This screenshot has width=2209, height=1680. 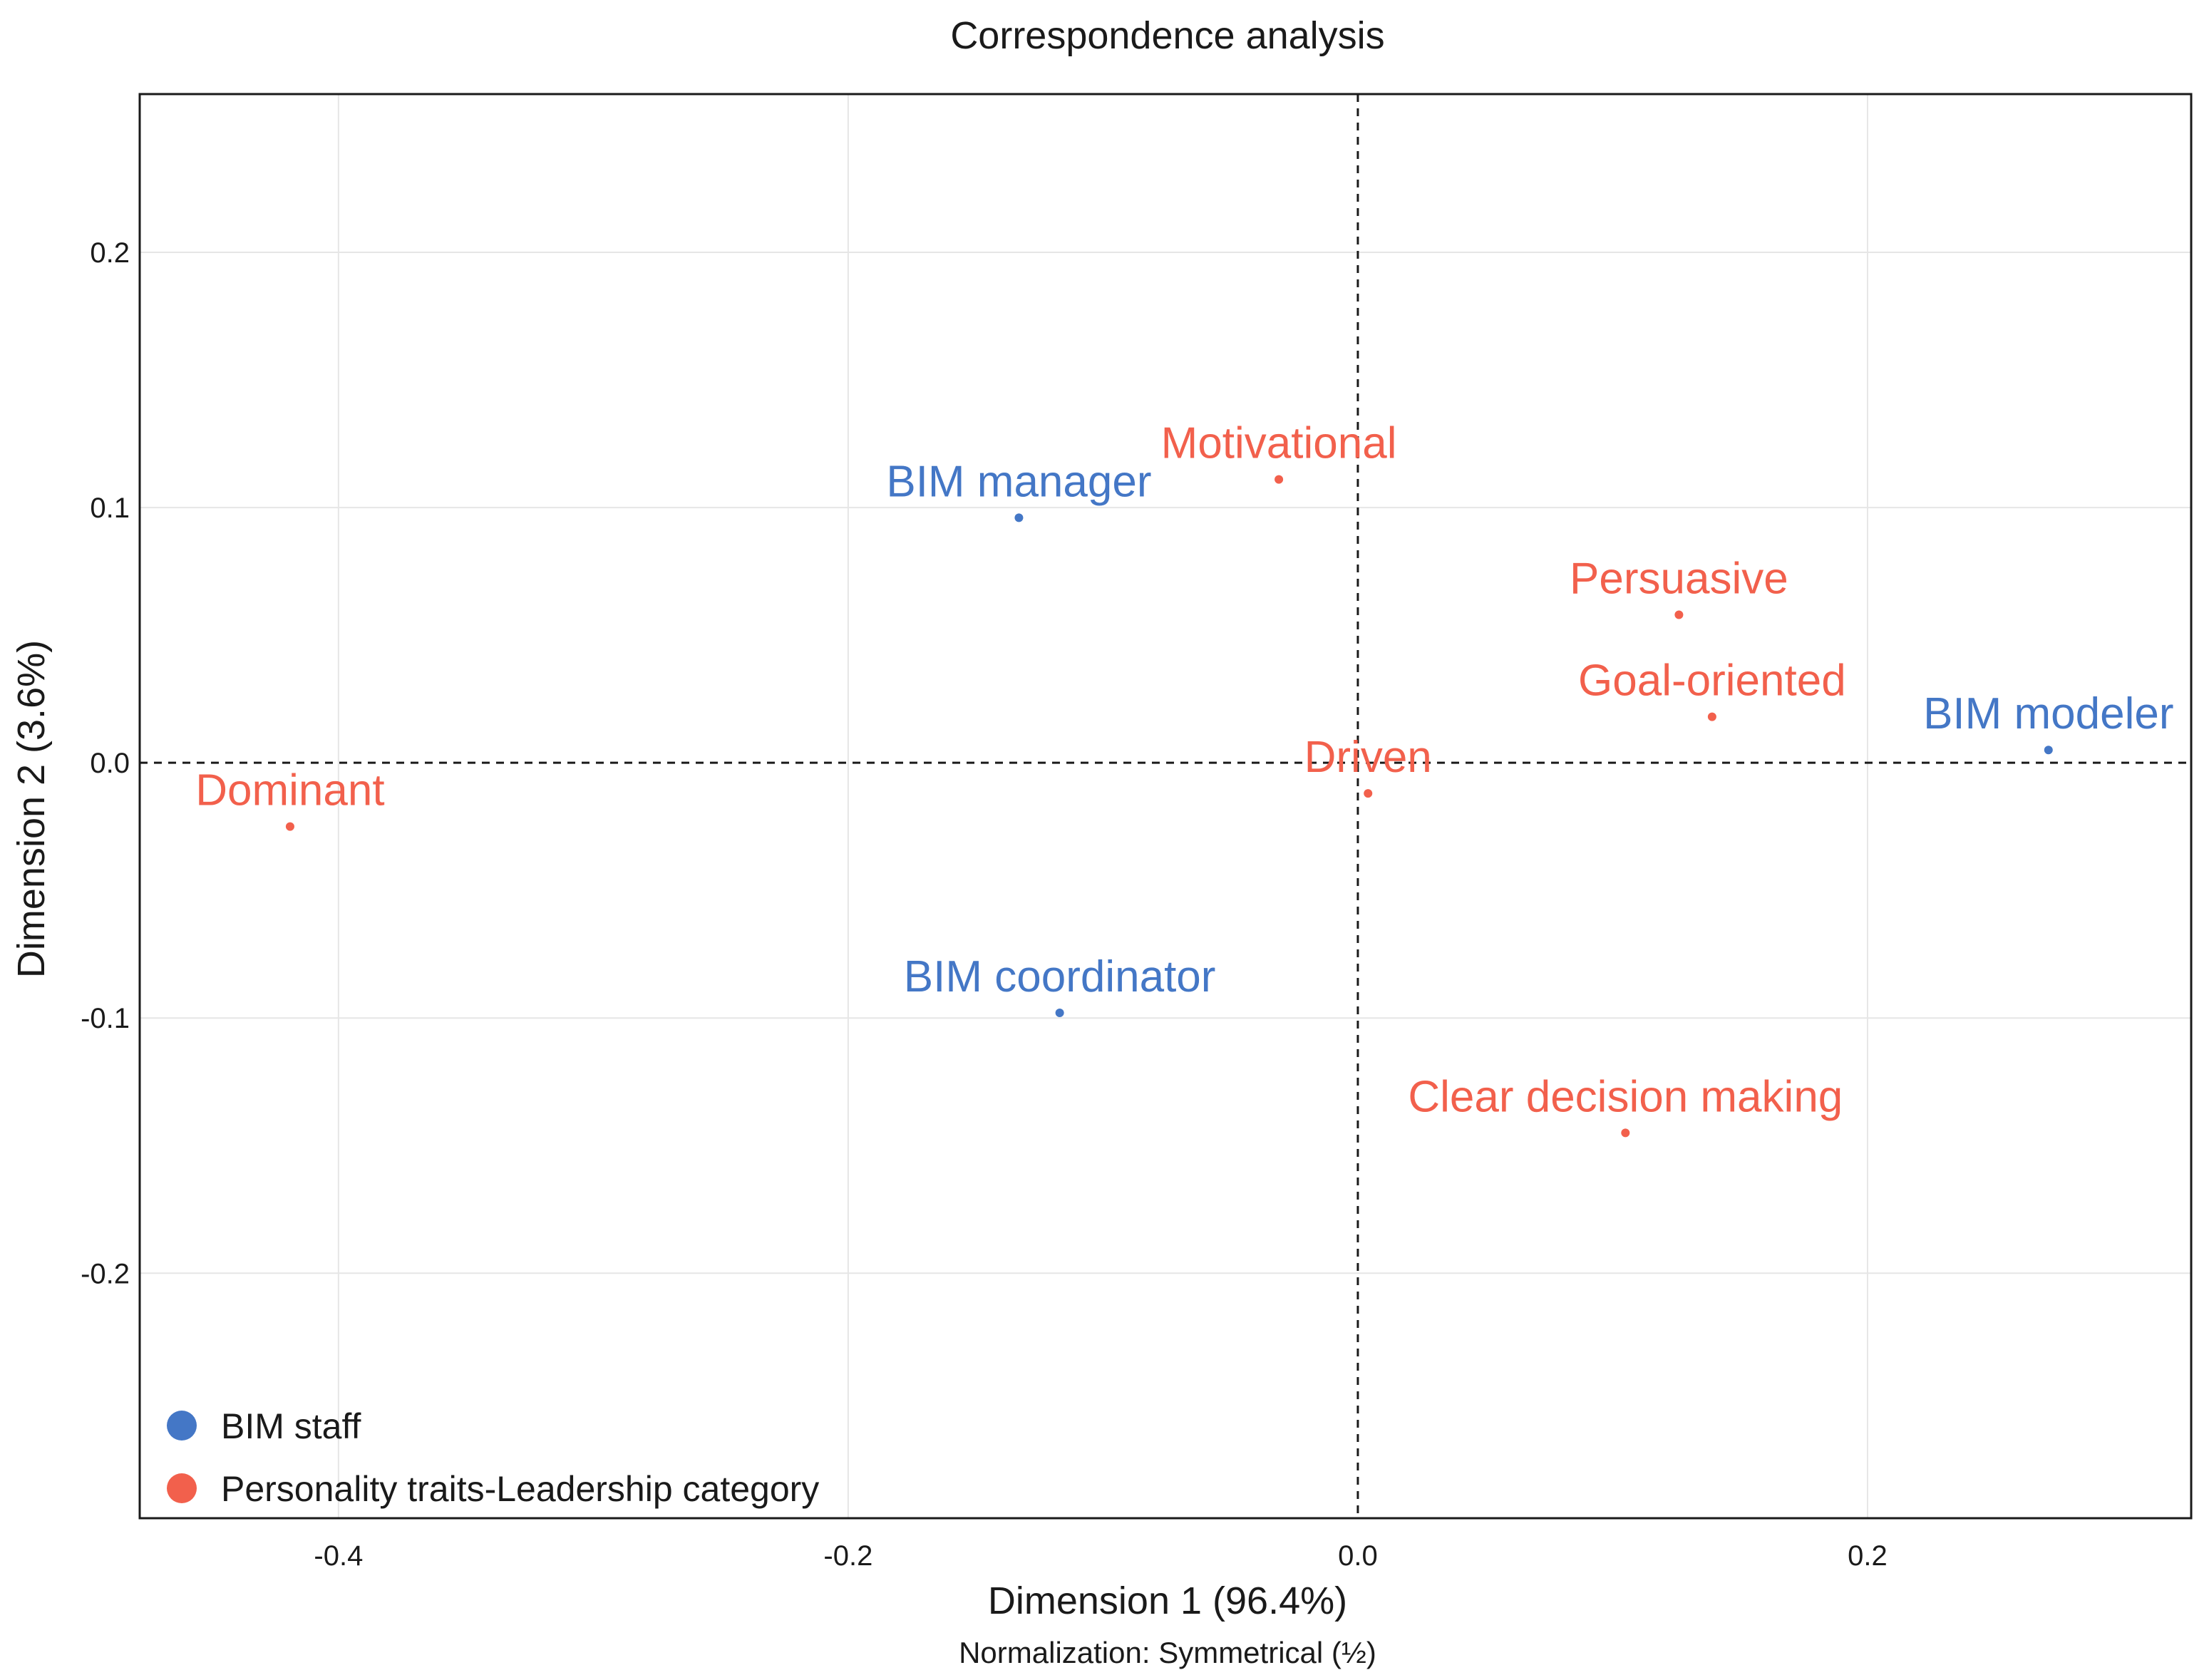 I want to click on x-tick-label: -0.2, so click(x=847, y=1556).